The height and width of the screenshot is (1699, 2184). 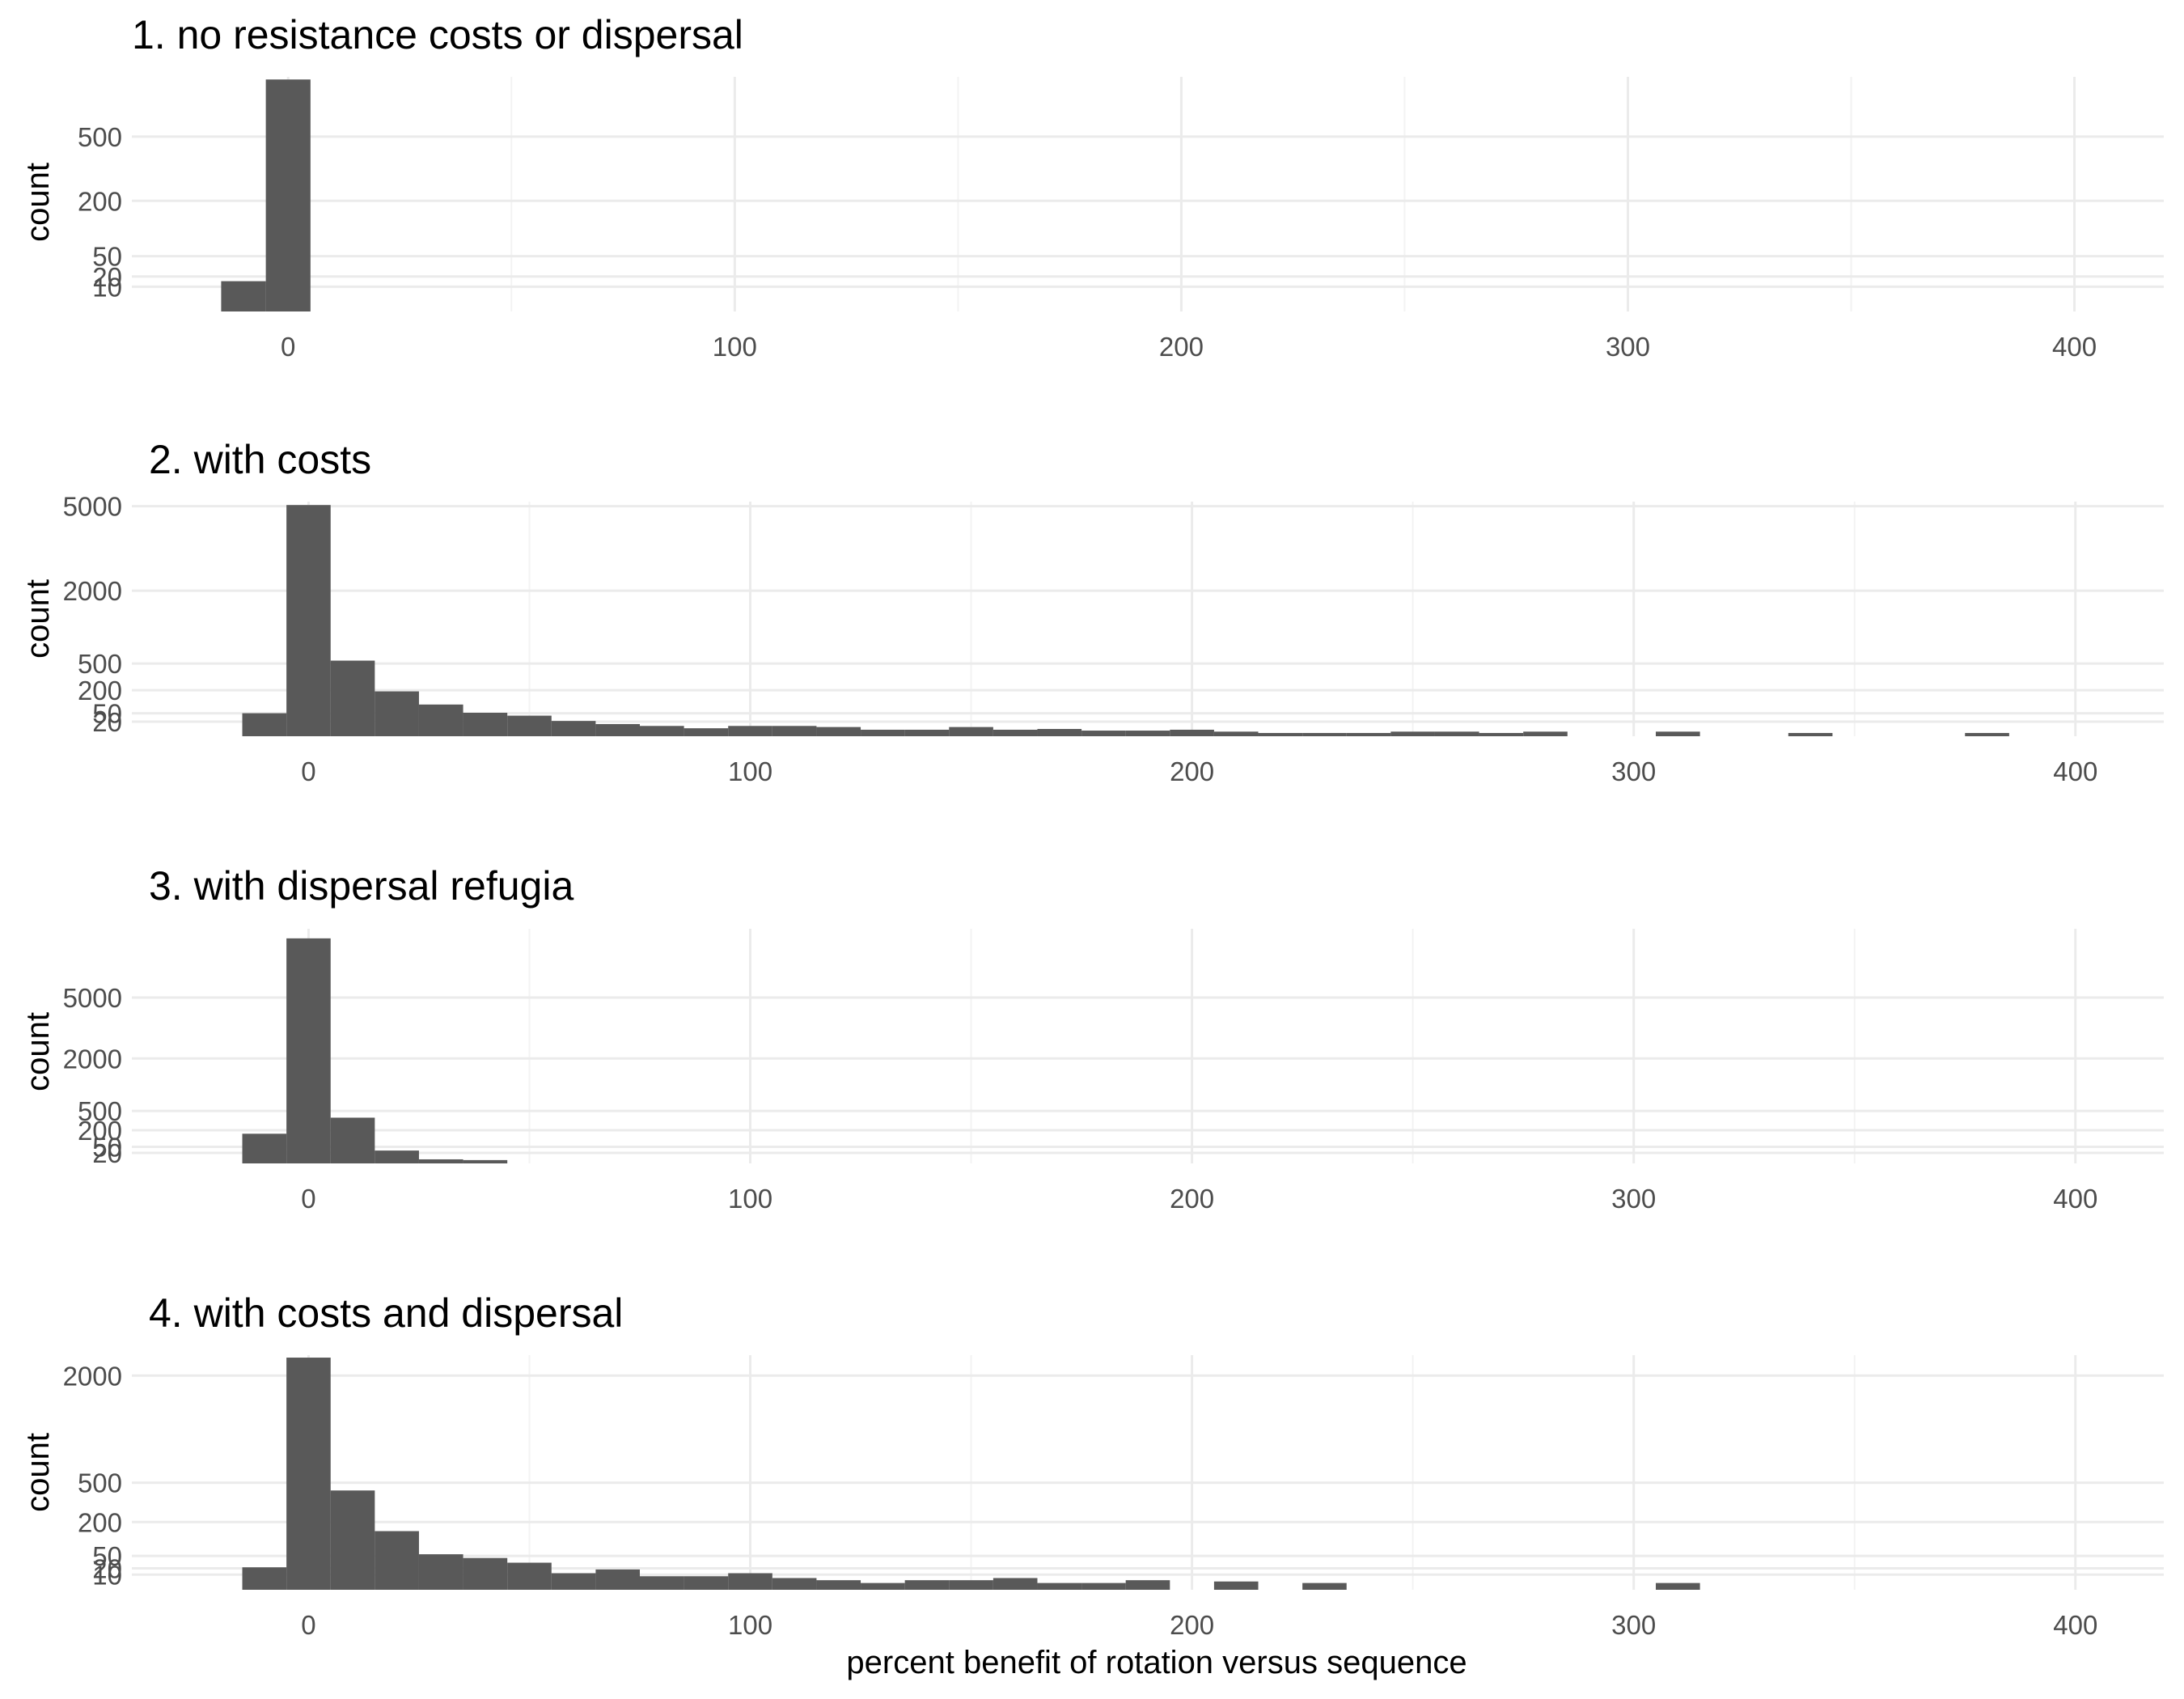 What do you see at coordinates (100, 1131) in the screenshot?
I see `panel-3-y-tick-label: 200` at bounding box center [100, 1131].